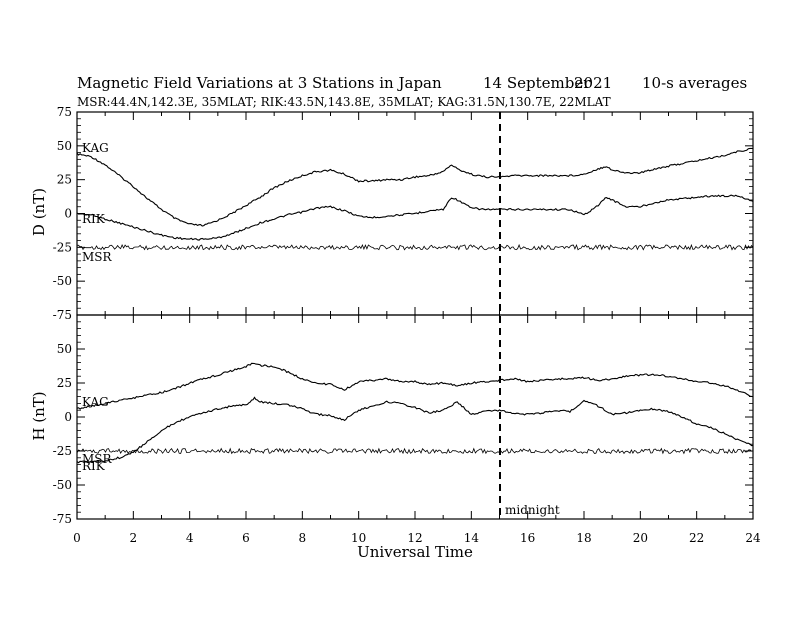  I want to click on d-ytick-label: -75, so click(62, 315).